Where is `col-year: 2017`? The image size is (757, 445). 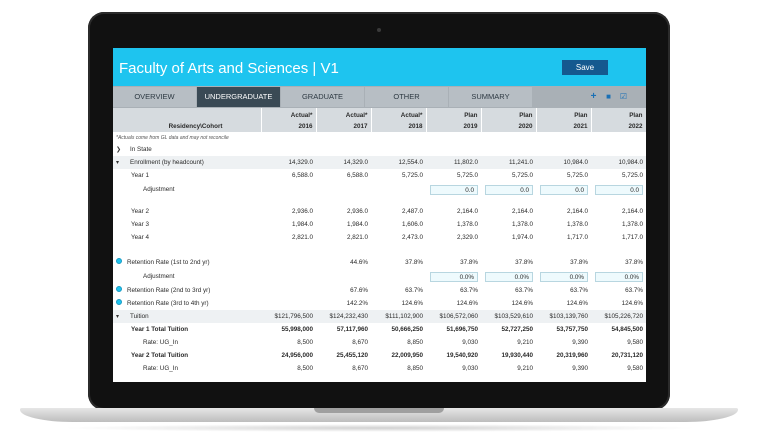
col-year: 2017 is located at coordinates (344, 126).